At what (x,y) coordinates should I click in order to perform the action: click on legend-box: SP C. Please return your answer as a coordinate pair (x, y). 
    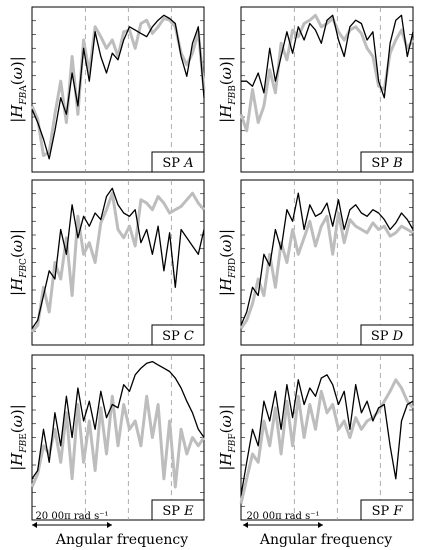
    Looking at the image, I should click on (178, 335).